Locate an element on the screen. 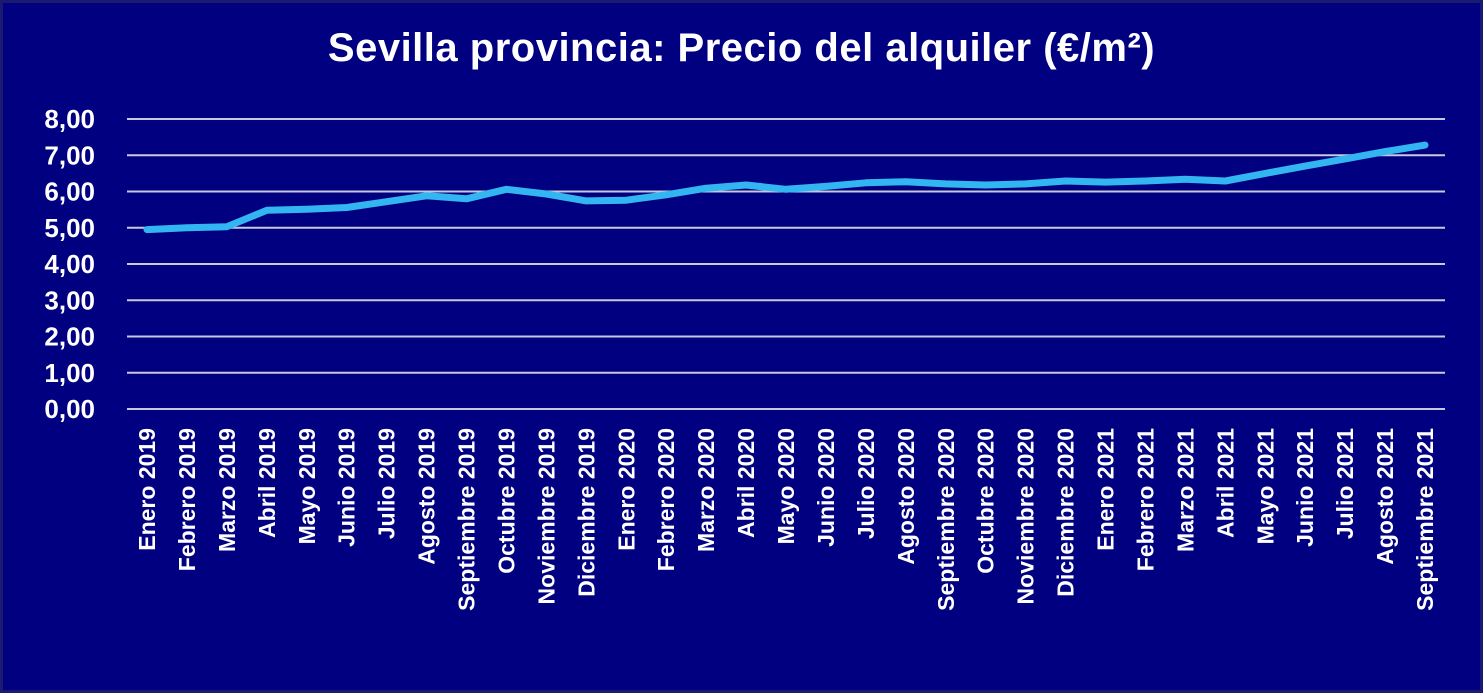 The height and width of the screenshot is (693, 1483). y-tick-label: 1,00 is located at coordinates (69, 373).